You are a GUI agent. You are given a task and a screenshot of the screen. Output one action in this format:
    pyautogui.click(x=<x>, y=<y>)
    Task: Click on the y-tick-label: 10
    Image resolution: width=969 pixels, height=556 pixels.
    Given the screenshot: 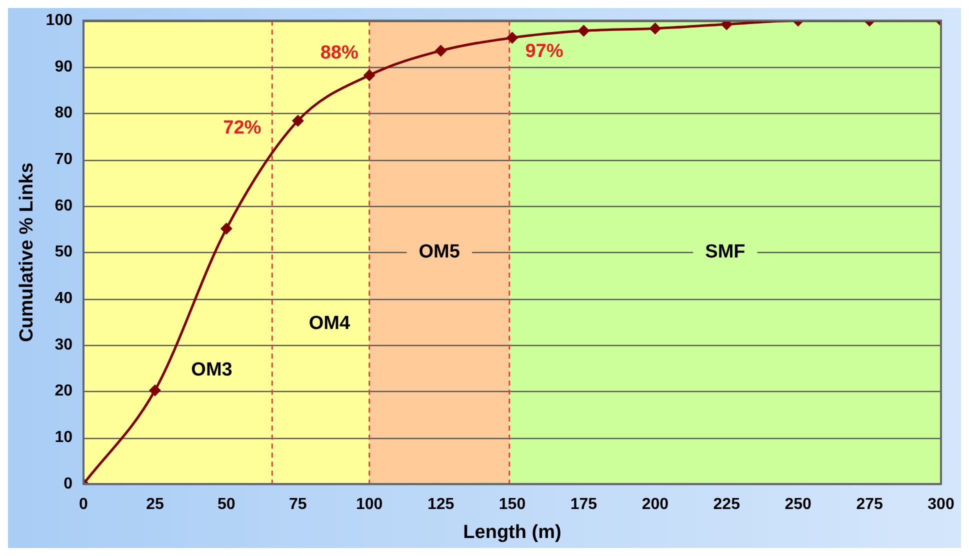 What is the action you would take?
    pyautogui.click(x=63, y=437)
    